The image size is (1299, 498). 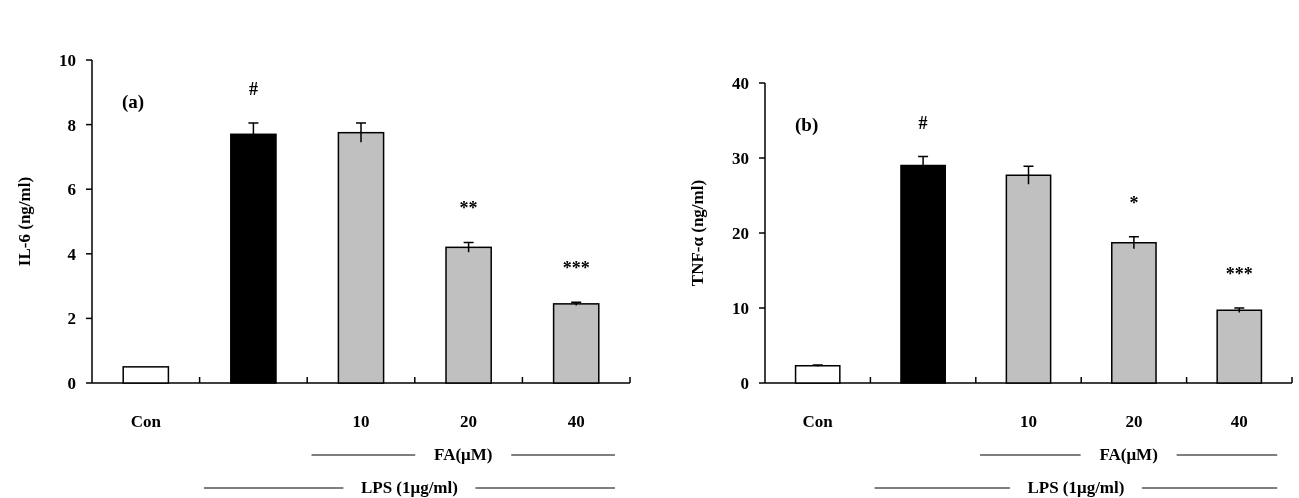 I want to click on y-tick-label: 4, so click(x=72, y=254).